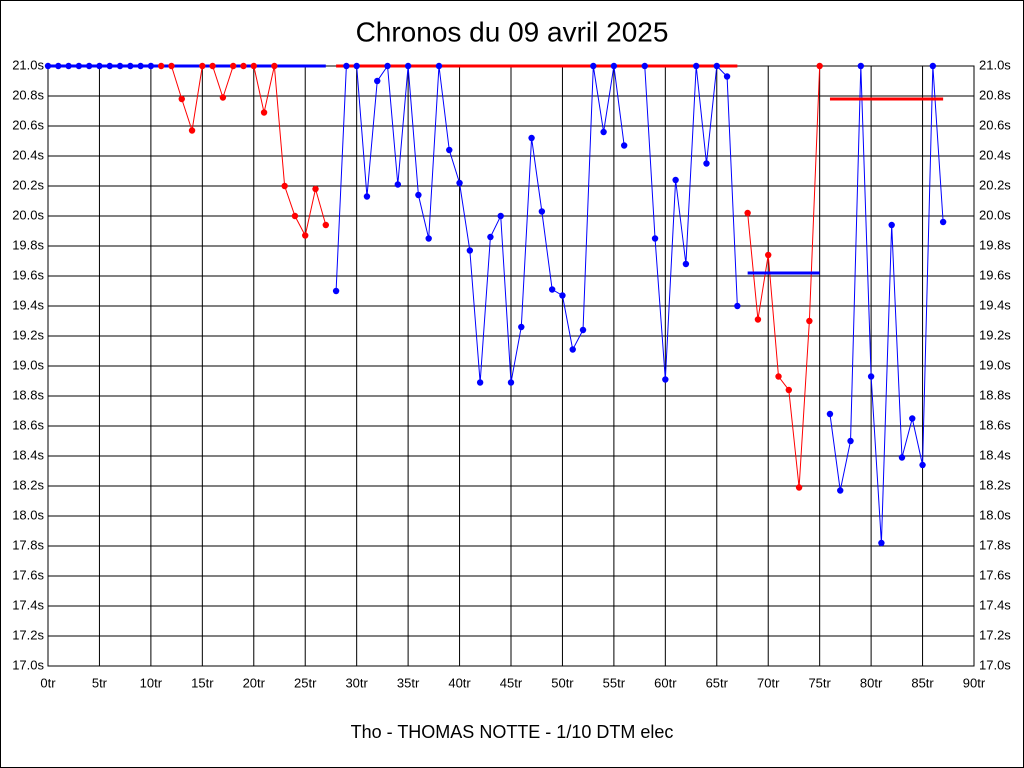 The image size is (1024, 768). Describe the element at coordinates (995, 94) in the screenshot. I see `y-tick-label-right: 20.8s` at that location.